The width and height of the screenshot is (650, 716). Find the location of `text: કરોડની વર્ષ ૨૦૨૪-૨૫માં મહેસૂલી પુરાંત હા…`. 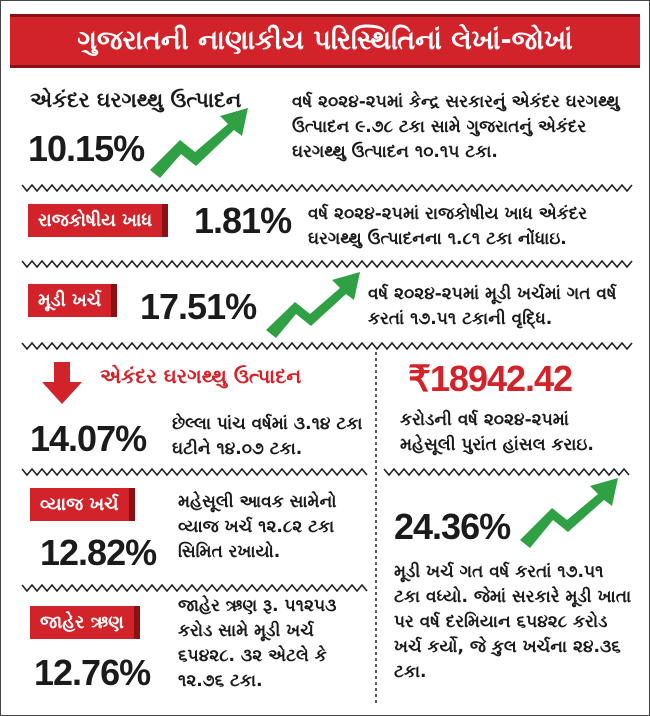

text: કરોડની વર્ષ ૨૦૨૪-૨૫માં મહેસૂલી પુરાંત હા… is located at coordinates (497, 432).